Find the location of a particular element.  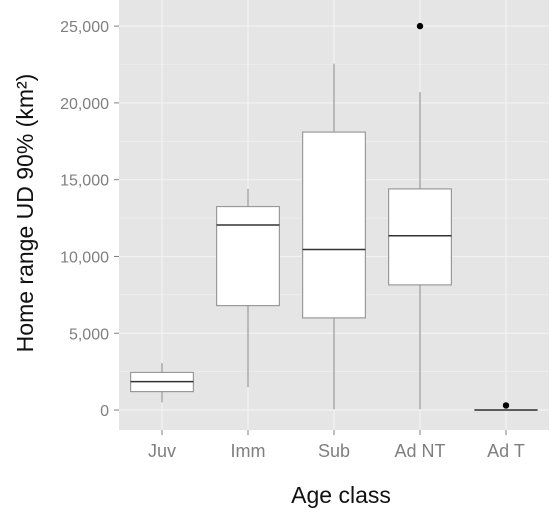

y-axis-title: Home range UD 90% (km²) is located at coordinates (25, 213).